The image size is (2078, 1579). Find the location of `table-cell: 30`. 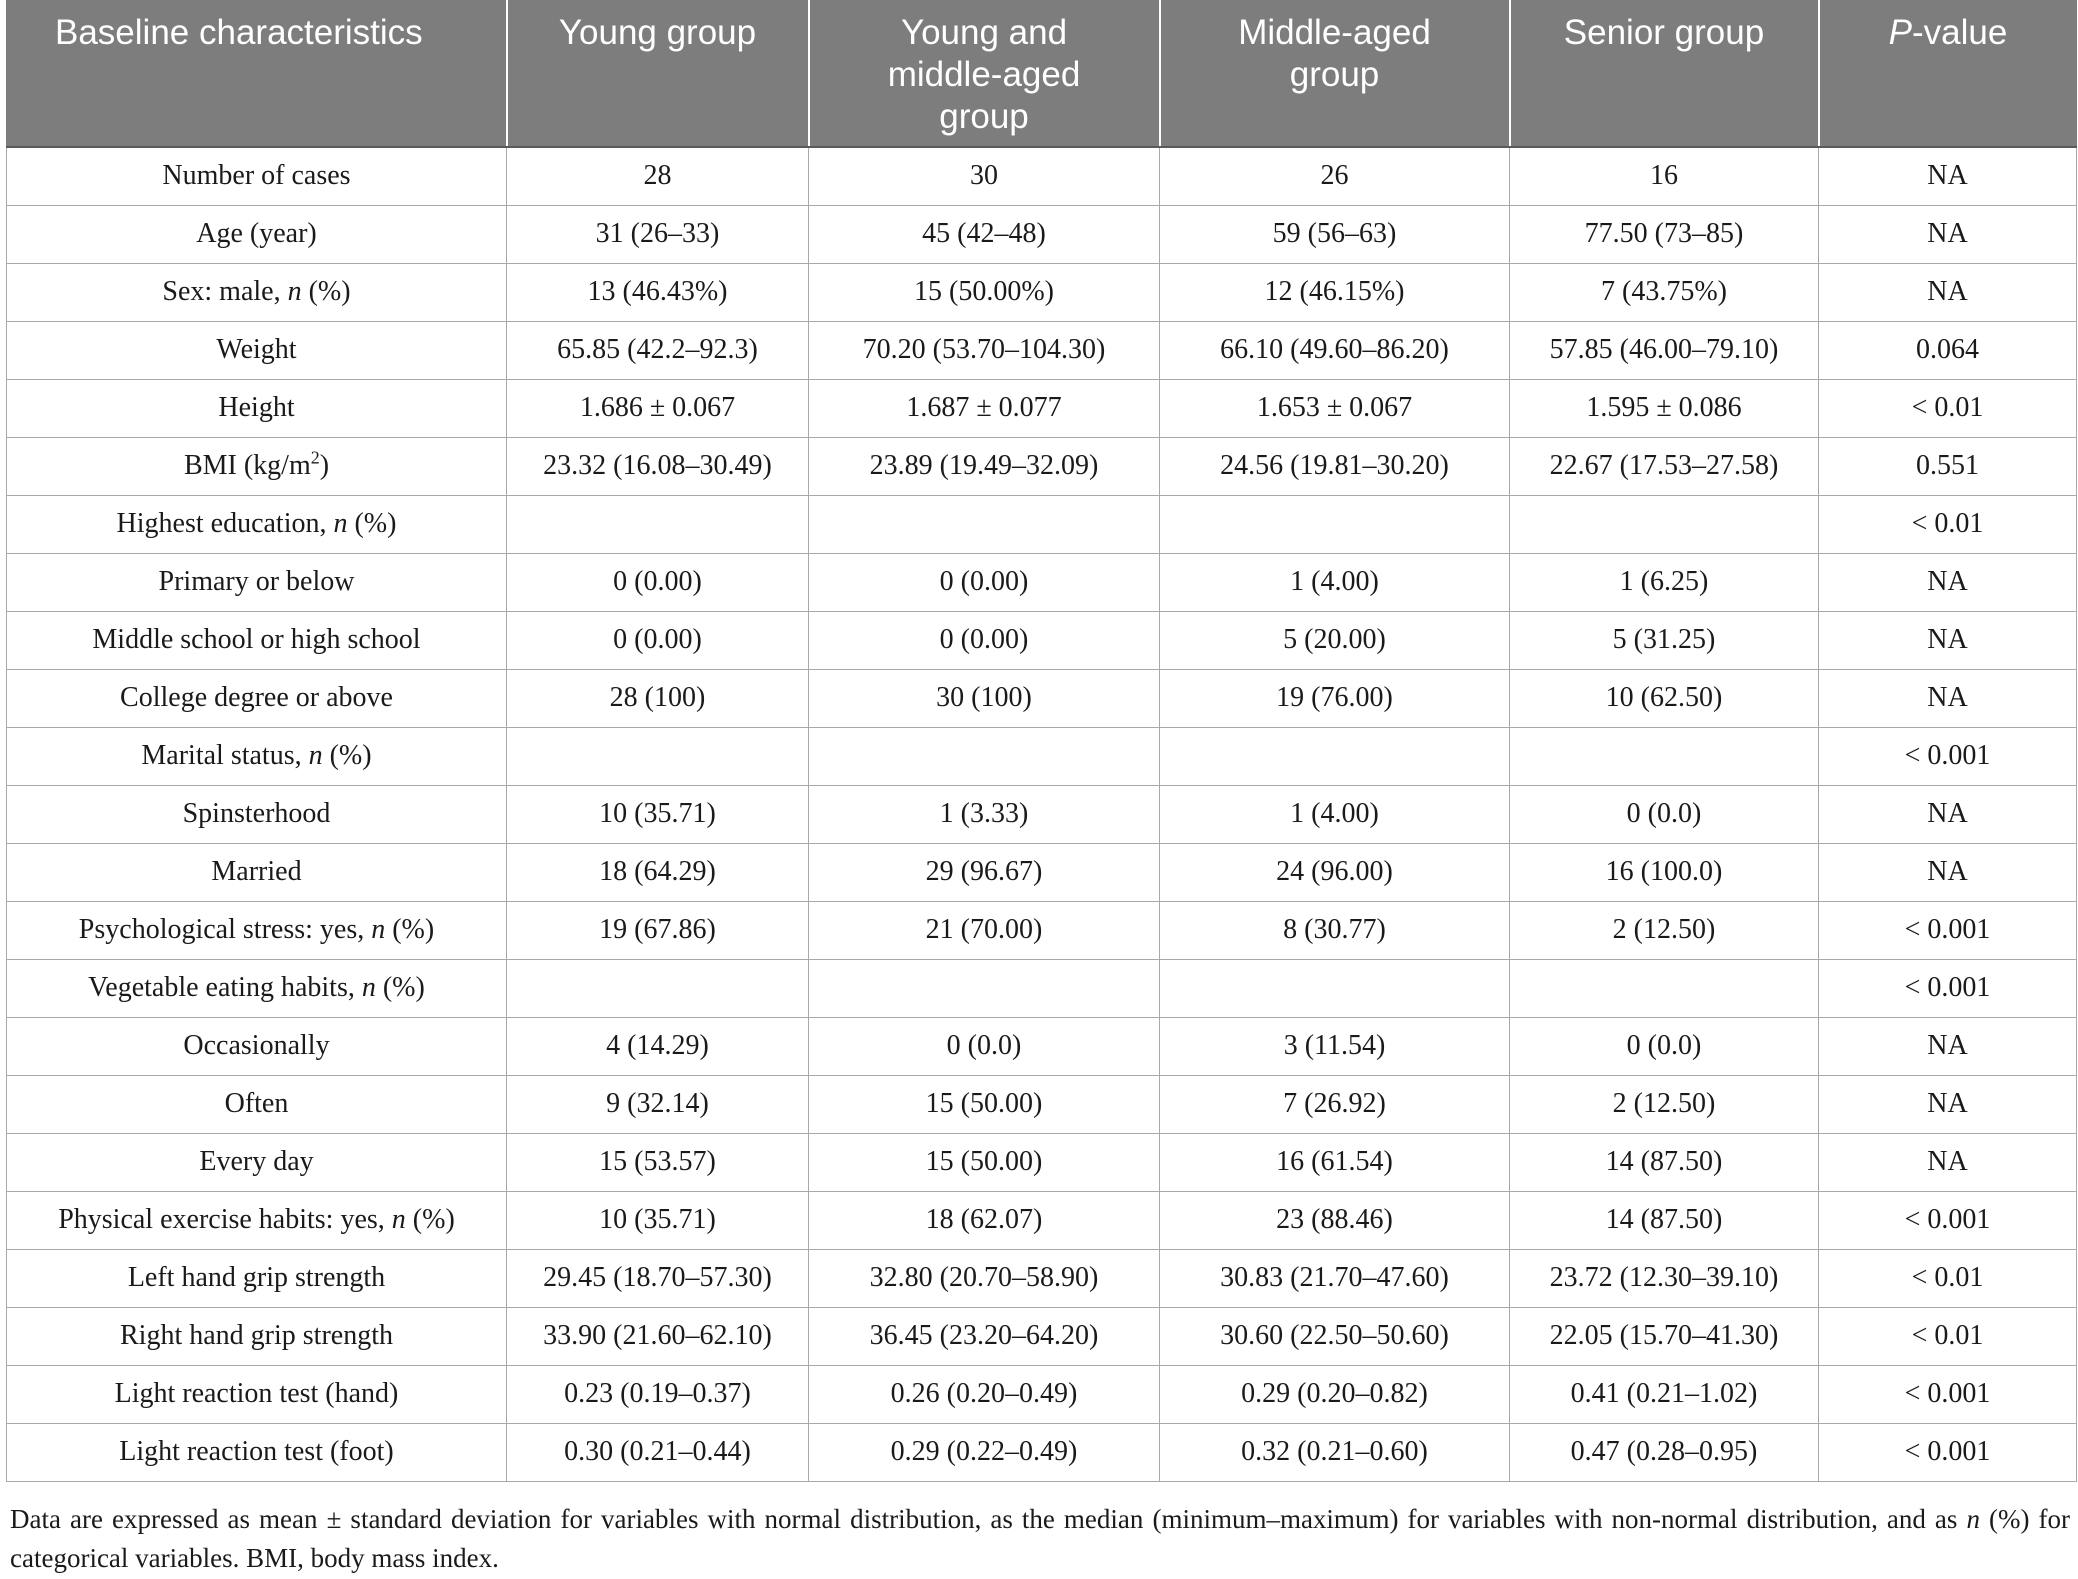

table-cell: 30 is located at coordinates (984, 176).